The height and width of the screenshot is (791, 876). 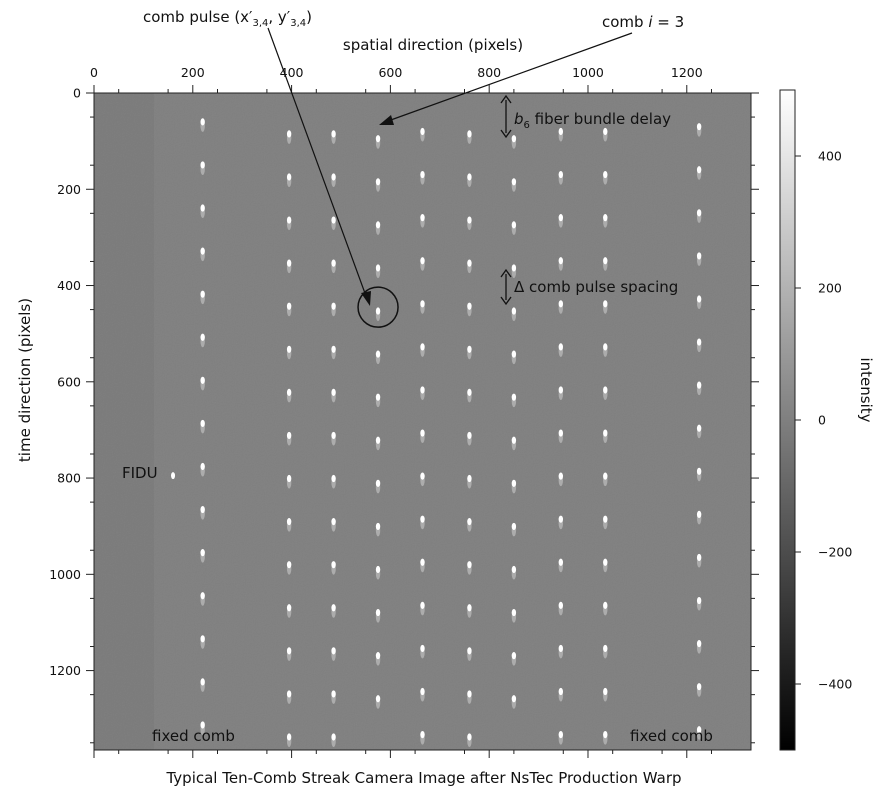 I want to click on colorbar-tick-label: −400, so click(x=835, y=684).